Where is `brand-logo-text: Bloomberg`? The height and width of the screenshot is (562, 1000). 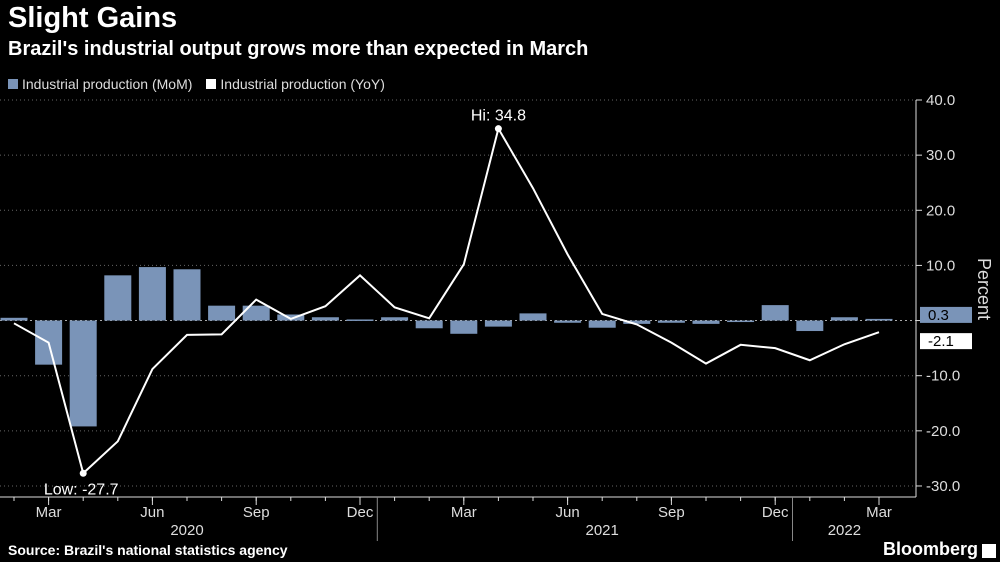
brand-logo-text: Bloomberg is located at coordinates (930, 549).